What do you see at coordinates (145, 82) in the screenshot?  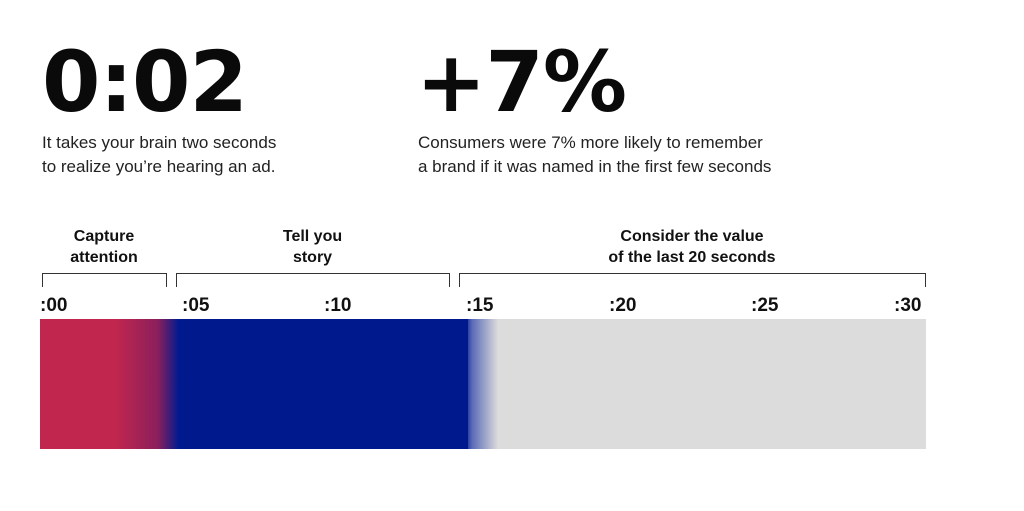 I see `stat-value-seconds: 0:02` at bounding box center [145, 82].